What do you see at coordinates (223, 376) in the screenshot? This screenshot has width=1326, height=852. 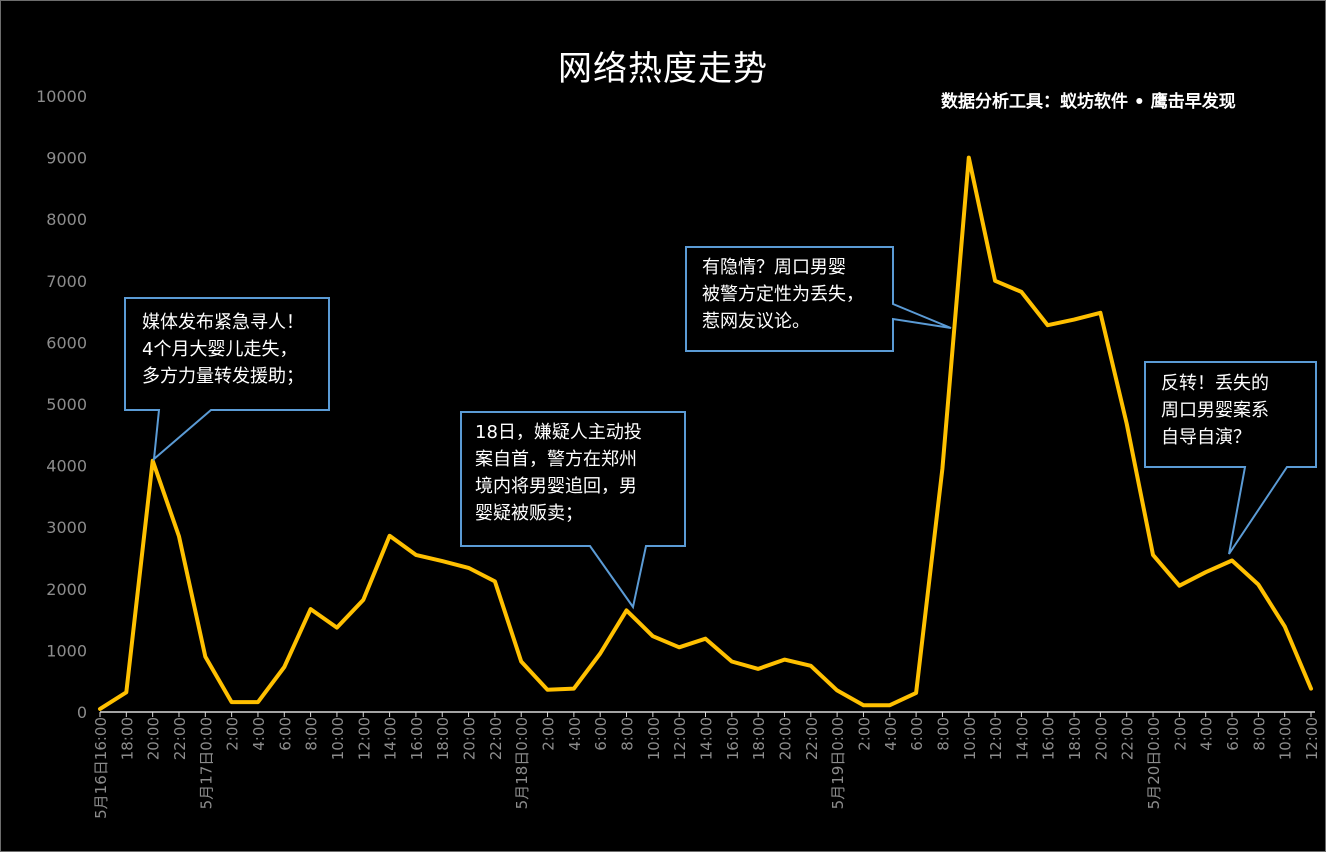 I see `callout-1-line-3: 多方力量转发援助；` at bounding box center [223, 376].